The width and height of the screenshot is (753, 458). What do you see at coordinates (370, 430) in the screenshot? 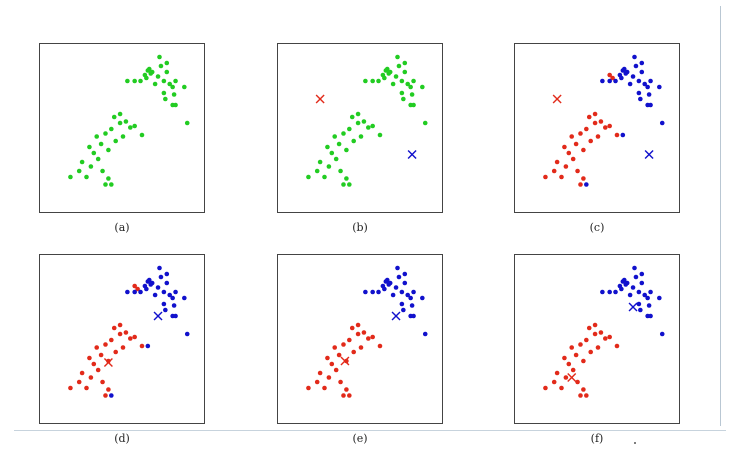
I see `horizontal-divider` at bounding box center [370, 430].